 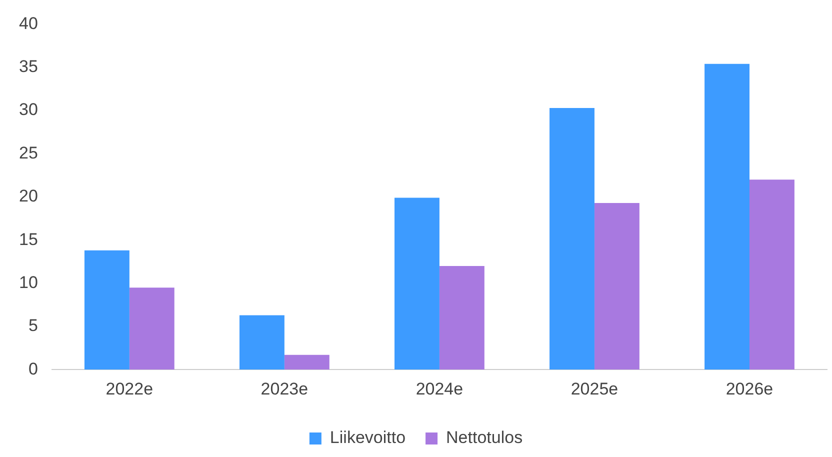 I want to click on y-tick-label: 20, so click(x=28, y=196).